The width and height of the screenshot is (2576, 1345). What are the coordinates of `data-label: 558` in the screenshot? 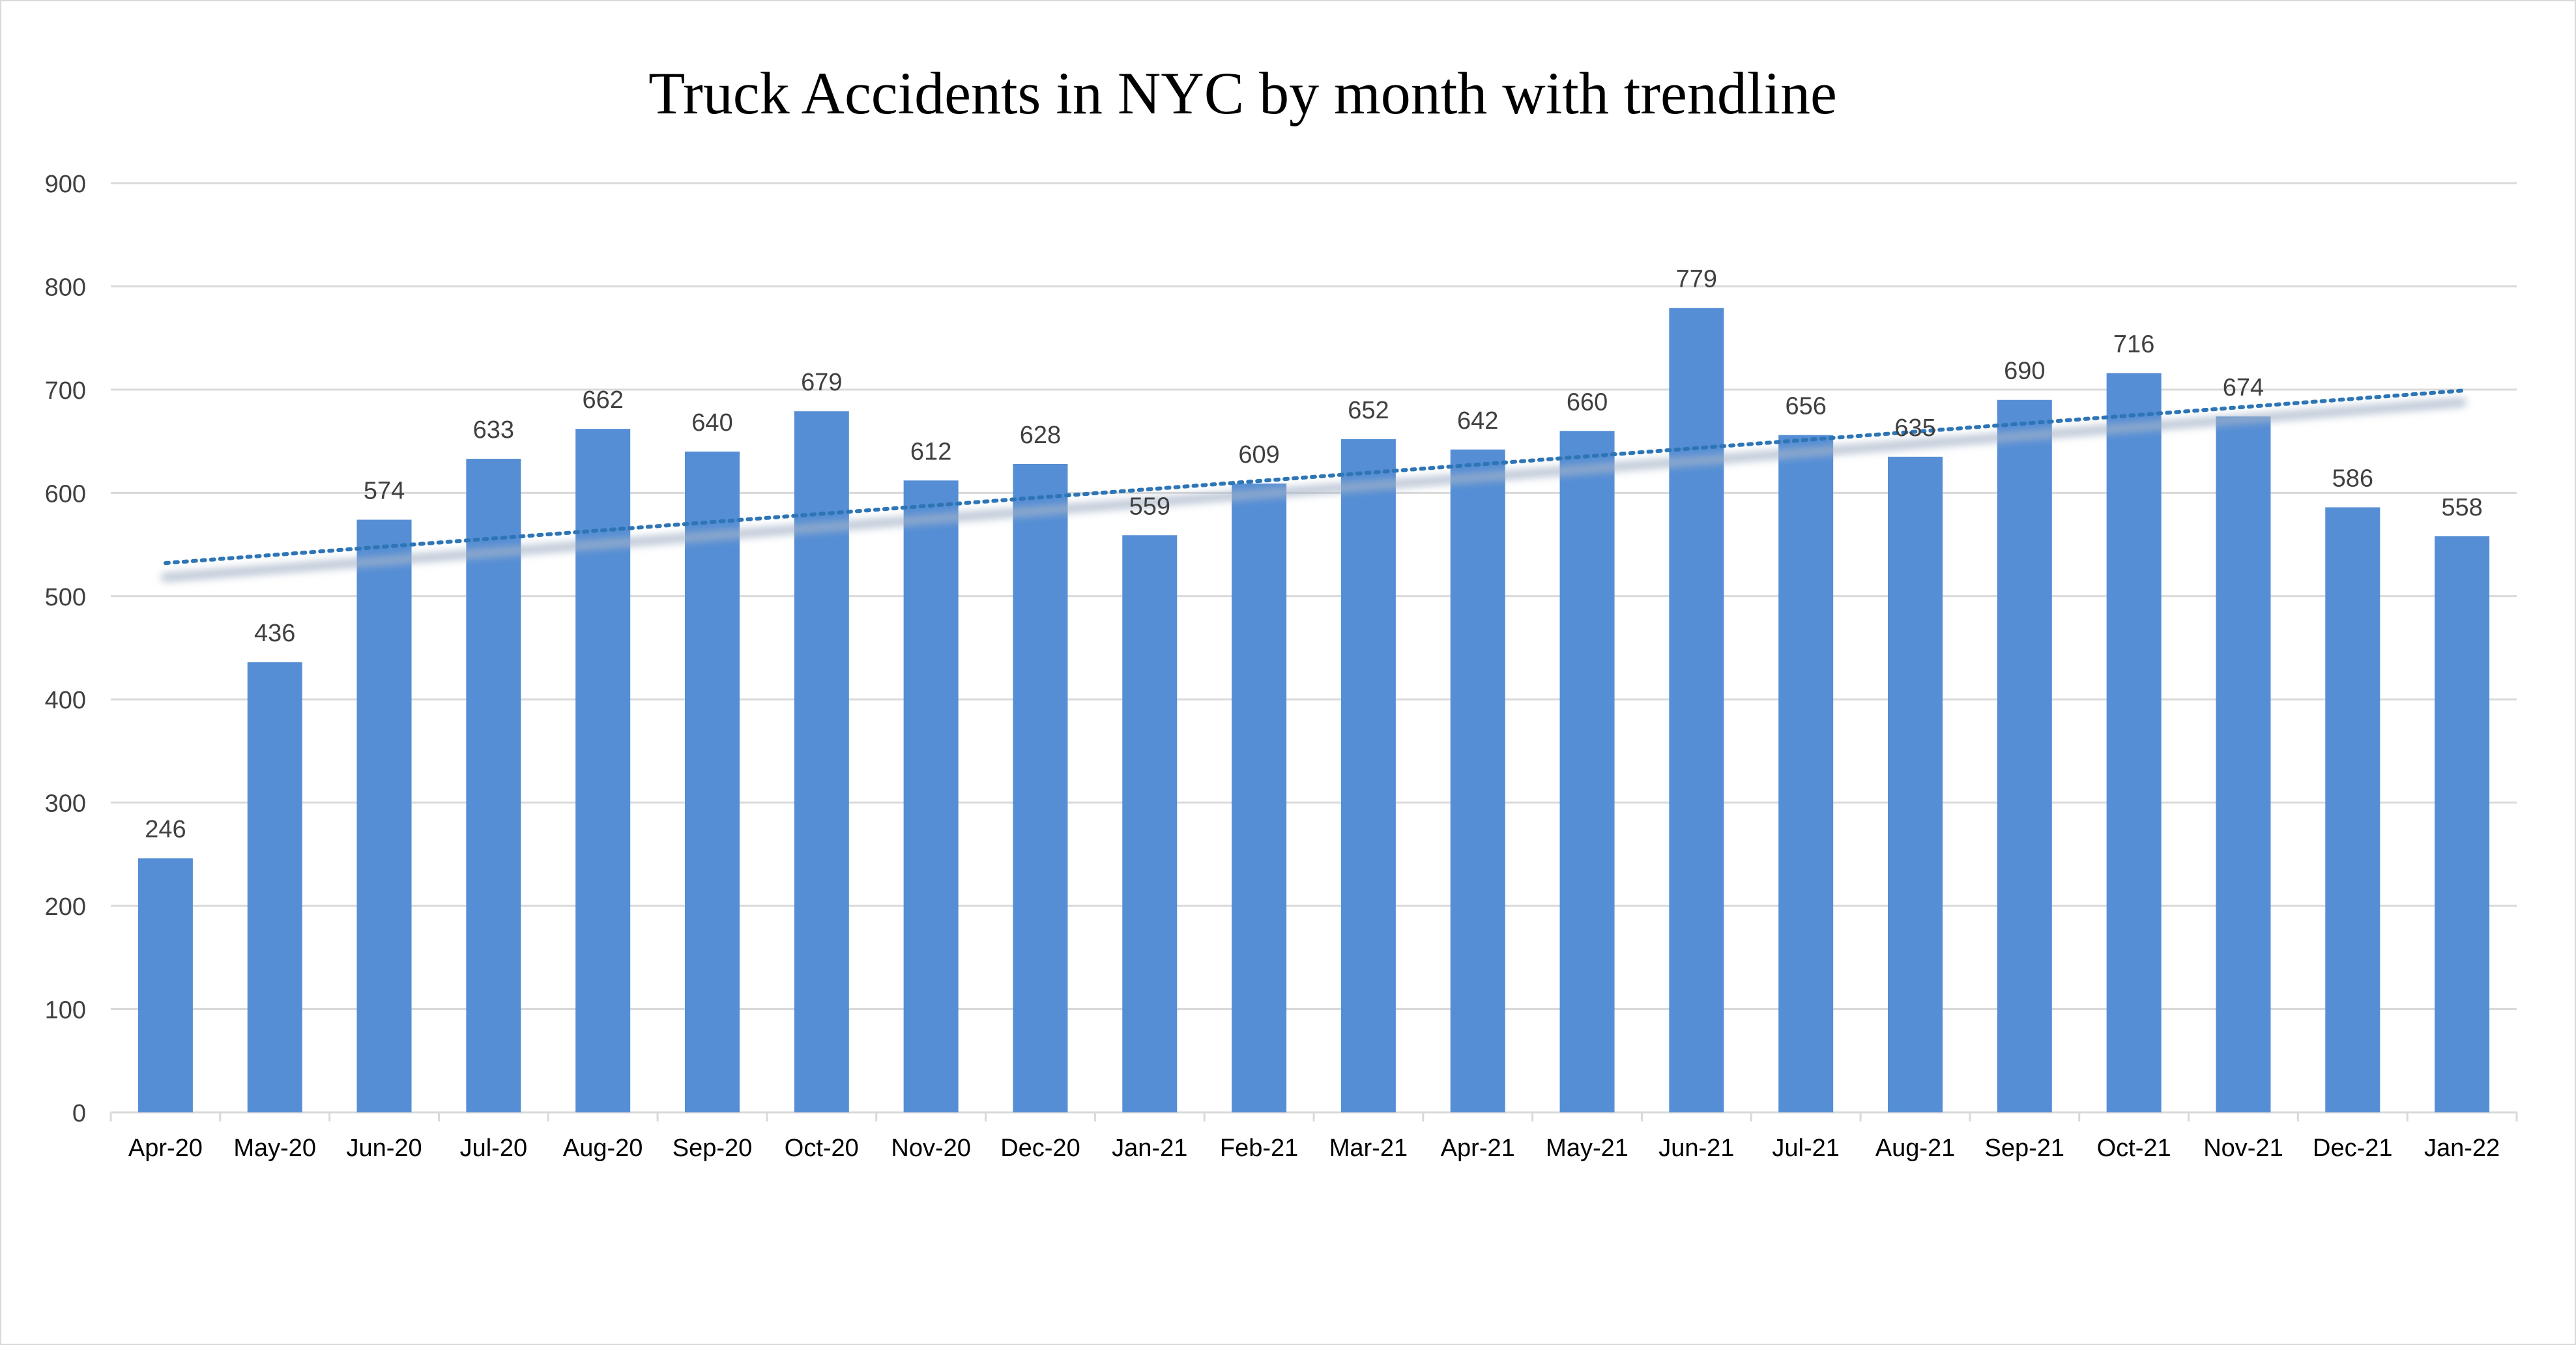 It's located at (2461, 507).